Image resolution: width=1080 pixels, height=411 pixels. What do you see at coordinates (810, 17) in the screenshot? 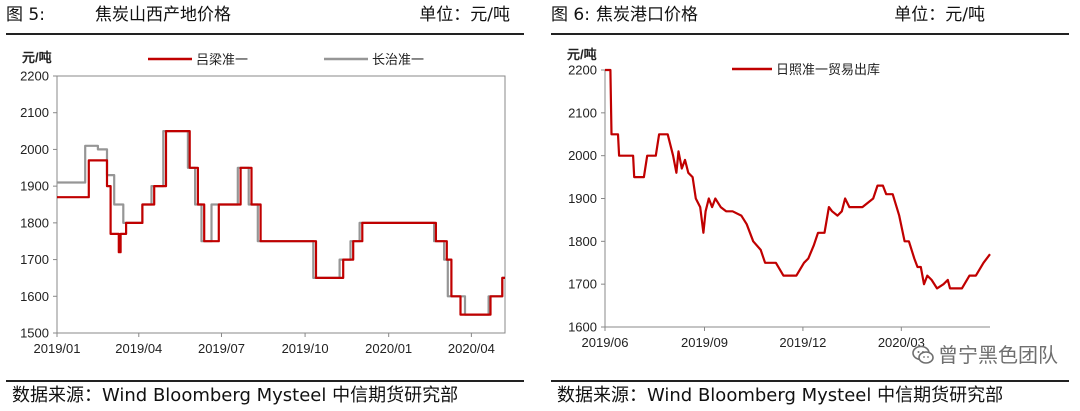
I see `figure-header: 图 6: 焦炭港口价格 单位：元/吨` at bounding box center [810, 17].